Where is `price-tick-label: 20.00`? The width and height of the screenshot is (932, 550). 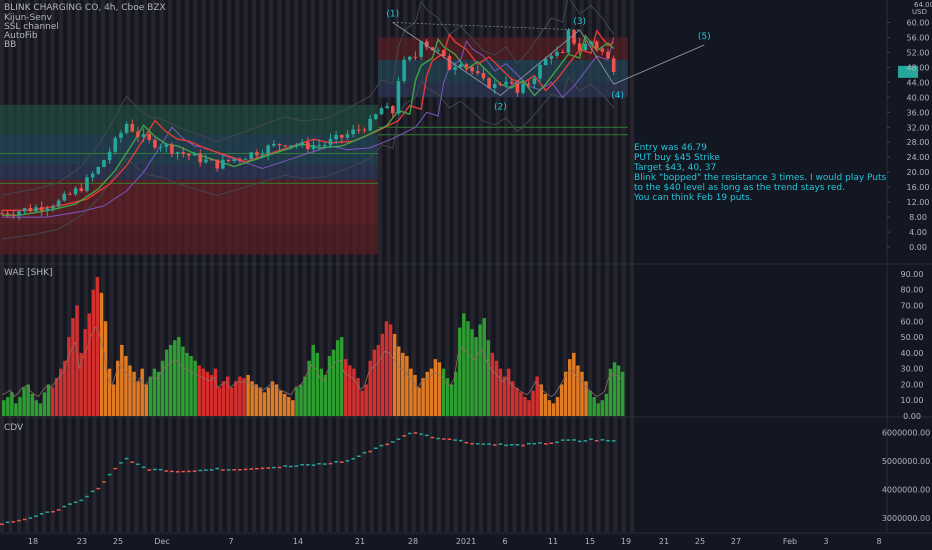
price-tick-label: 20.00 is located at coordinates (918, 172).